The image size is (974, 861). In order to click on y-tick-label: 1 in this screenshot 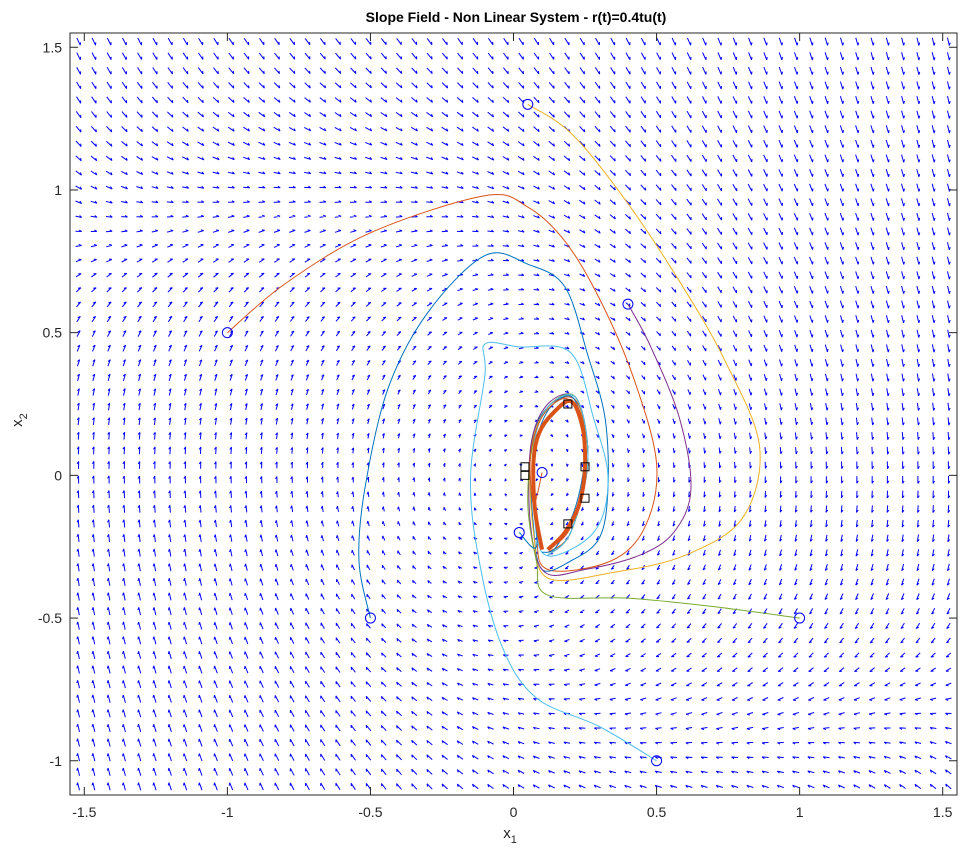, I will do `click(58, 190)`.